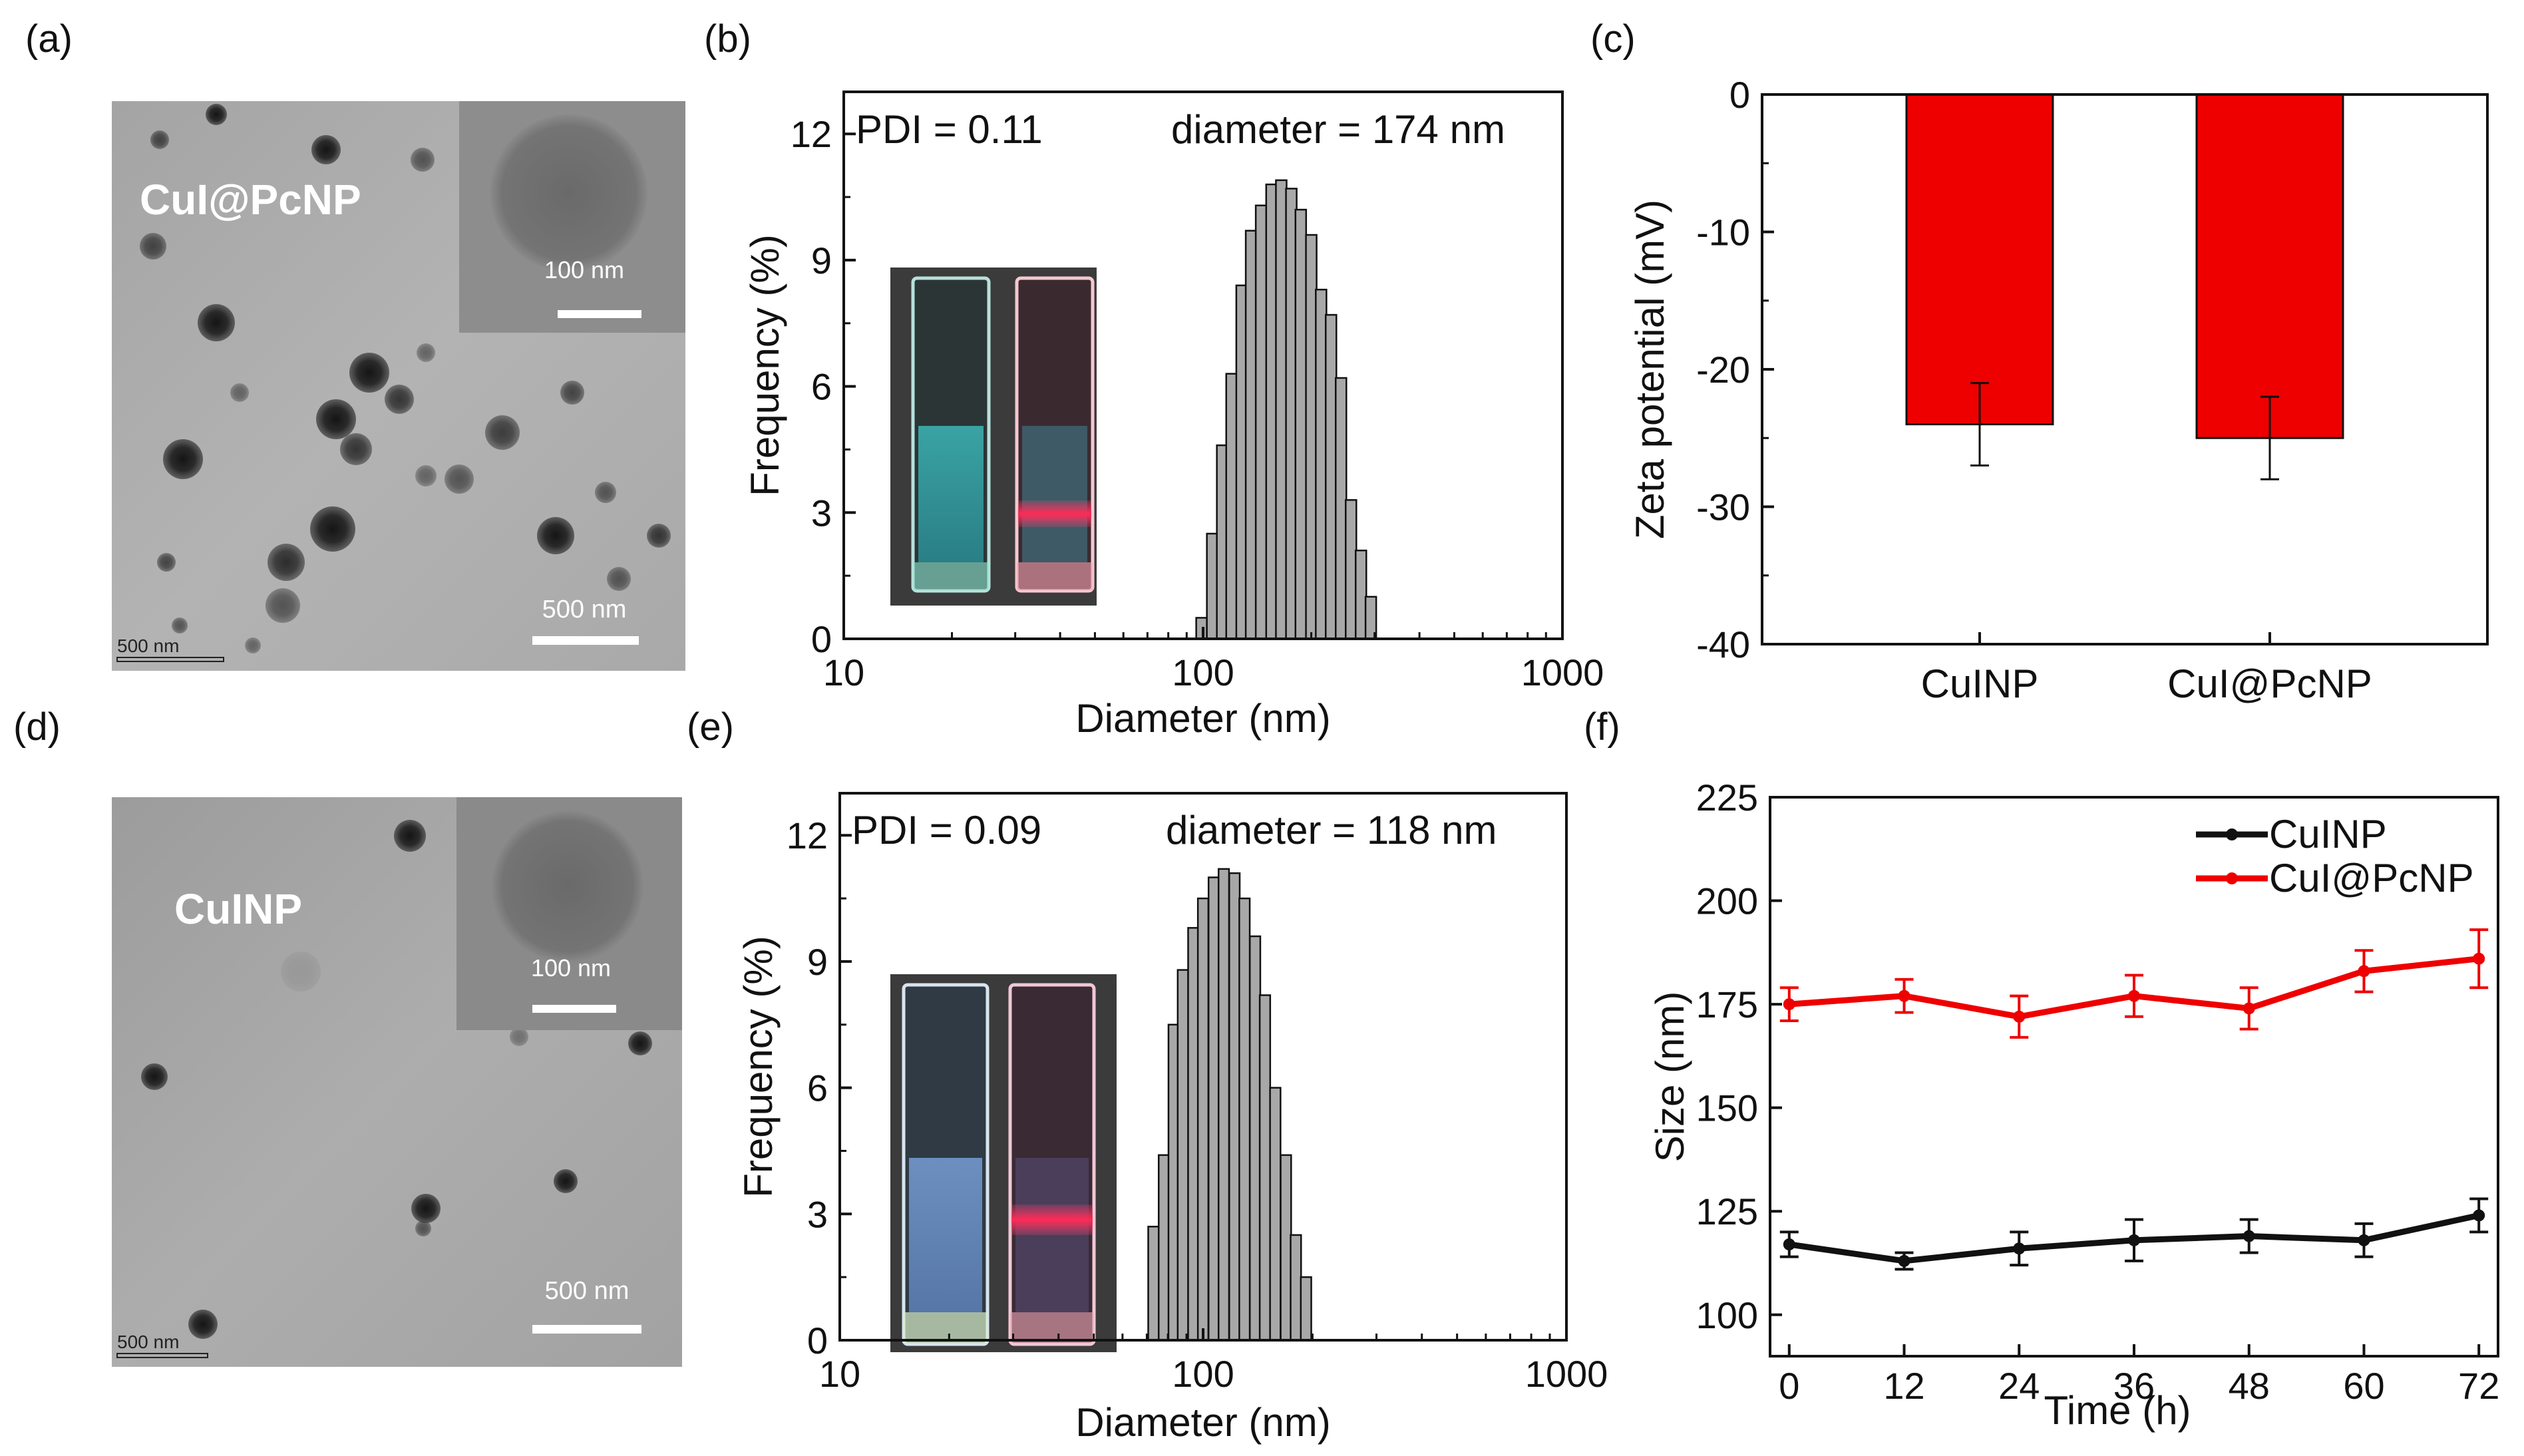 This screenshot has width=2524, height=1456. What do you see at coordinates (817, 1341) in the screenshot?
I see `chart-e-ytick-label: 0` at bounding box center [817, 1341].